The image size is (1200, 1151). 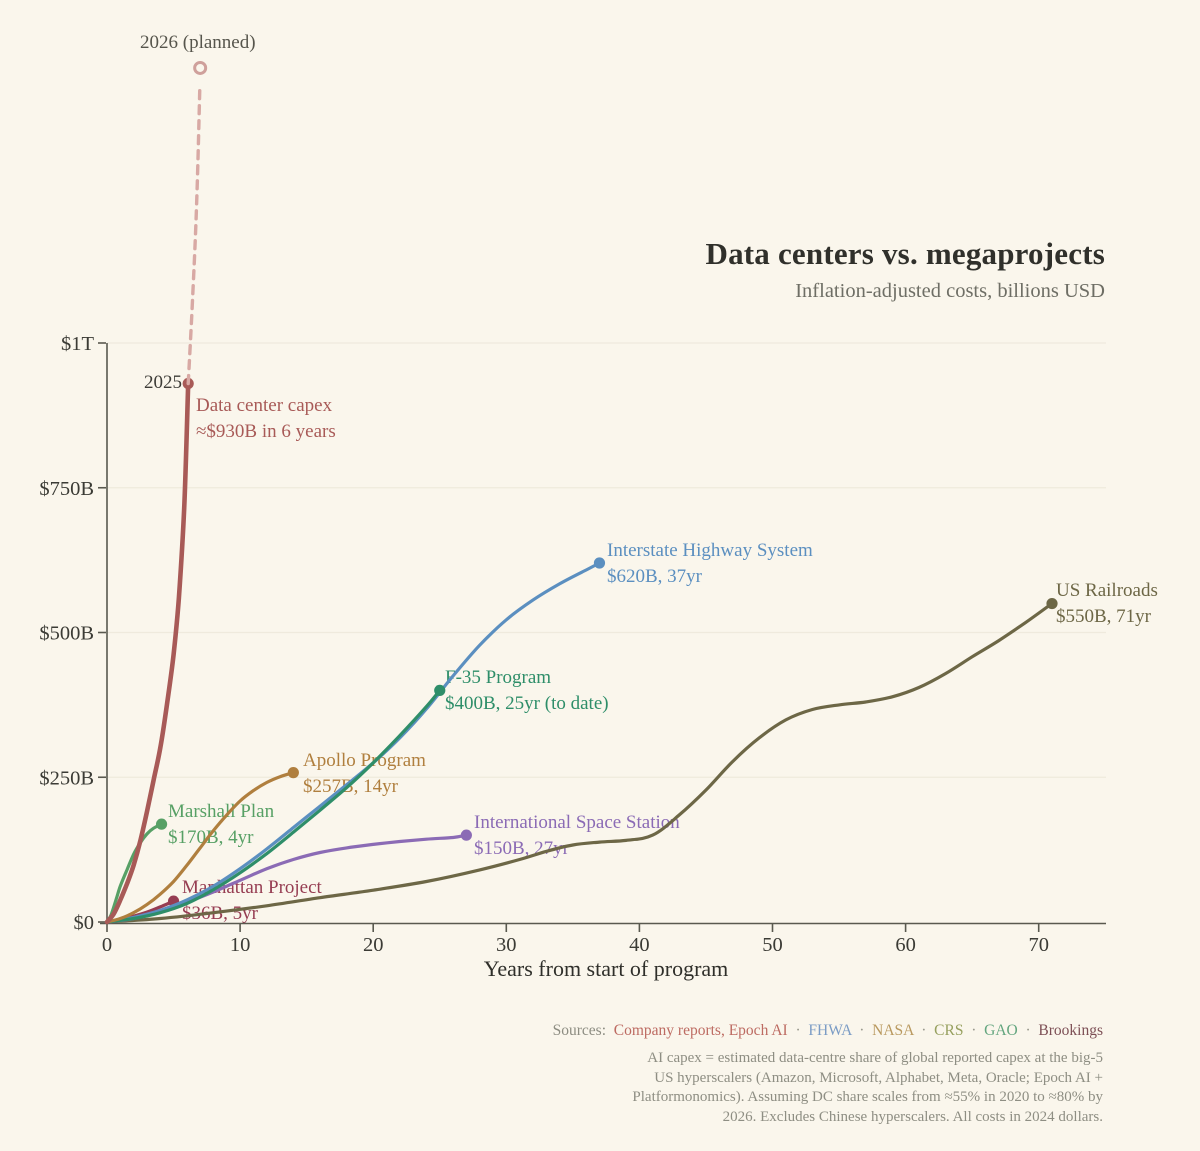 What do you see at coordinates (498, 677) in the screenshot?
I see `label-f35-program-line-1: F-35 Program` at bounding box center [498, 677].